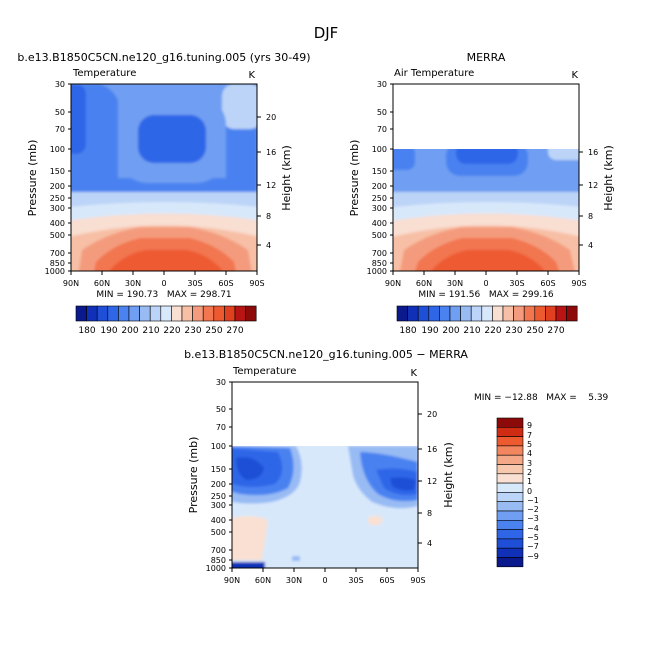 Image resolution: width=654 pixels, height=654 pixels. I want to click on height-tick-label: 4, so click(590, 245).